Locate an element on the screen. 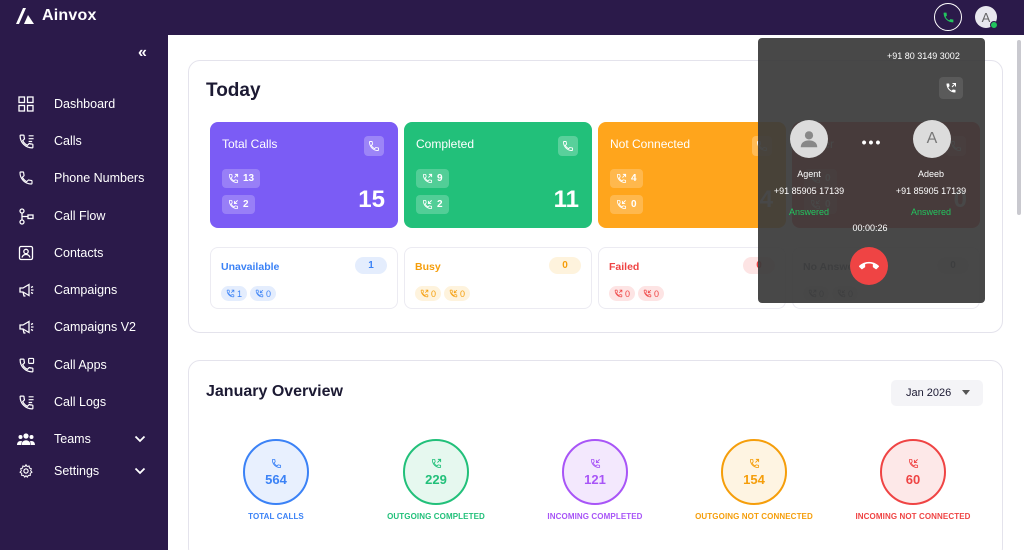  contact-number: +91 85905 17139 is located at coordinates (931, 191).